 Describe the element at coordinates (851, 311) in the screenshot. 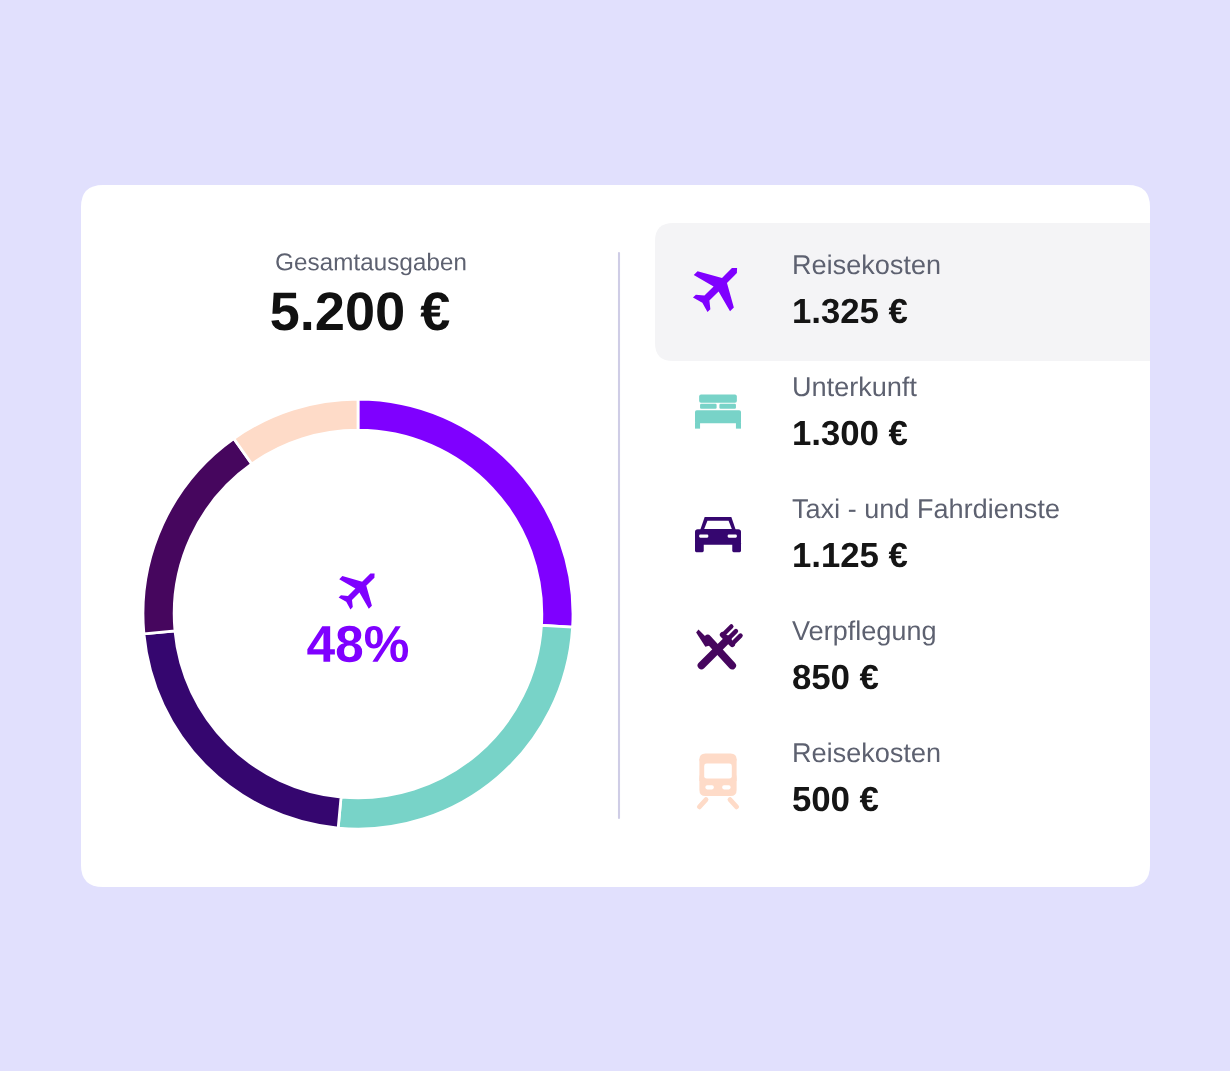

I see `data-label: 1.325 €` at that location.